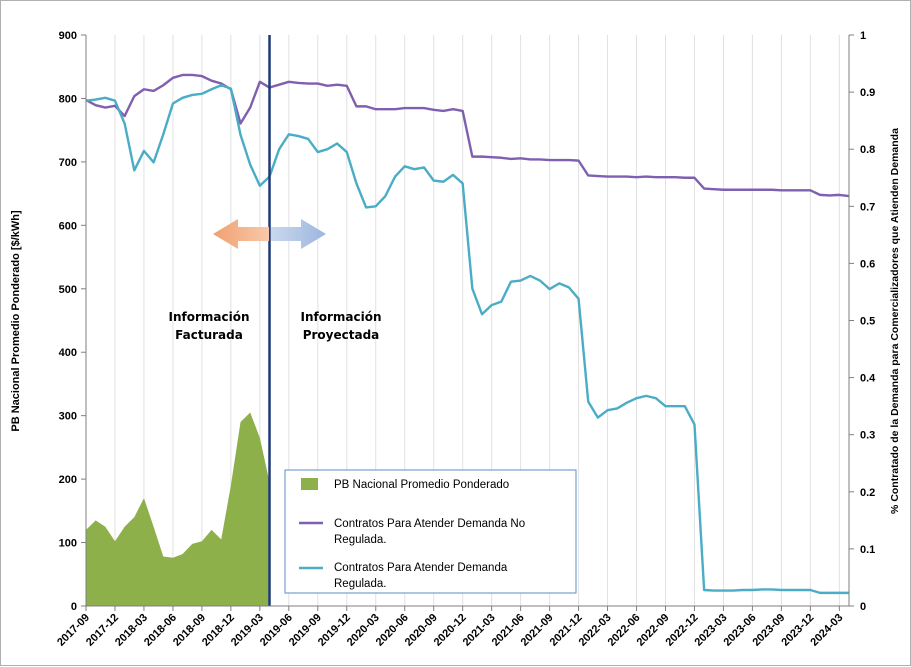 The width and height of the screenshot is (911, 667). I want to click on right-tick-label-7: 0.7, so click(867, 207).